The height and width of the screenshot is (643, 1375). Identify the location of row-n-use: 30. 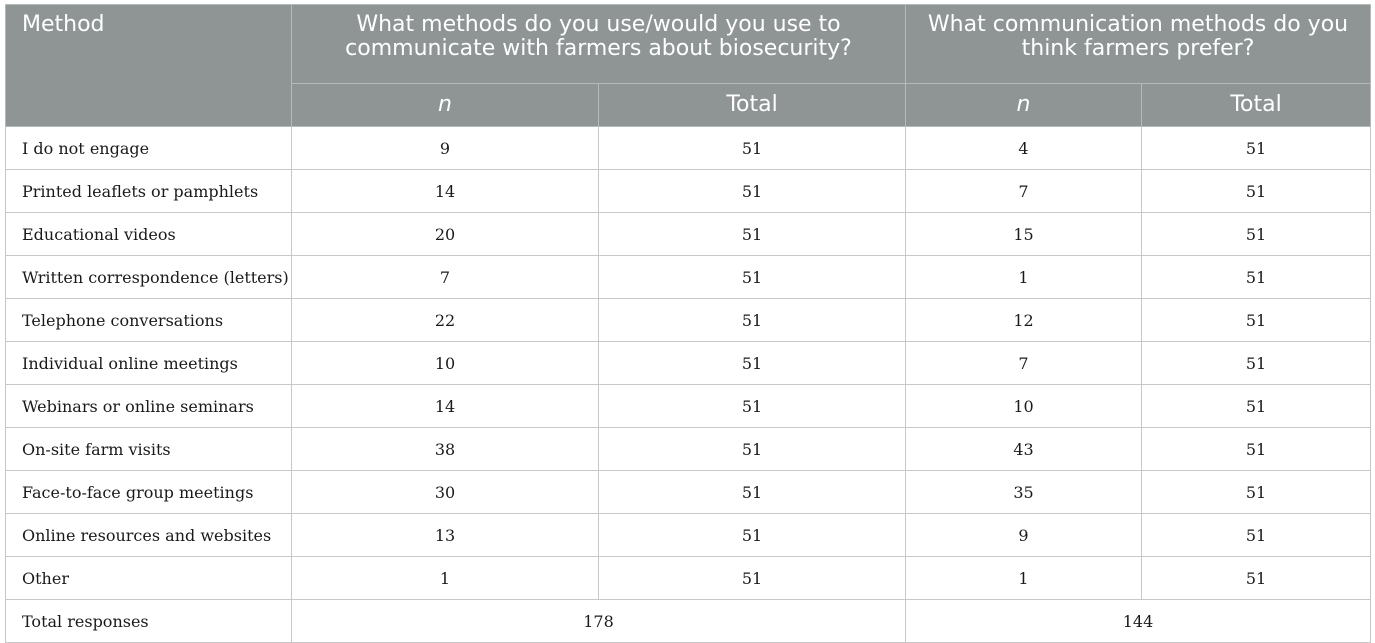
(445, 492).